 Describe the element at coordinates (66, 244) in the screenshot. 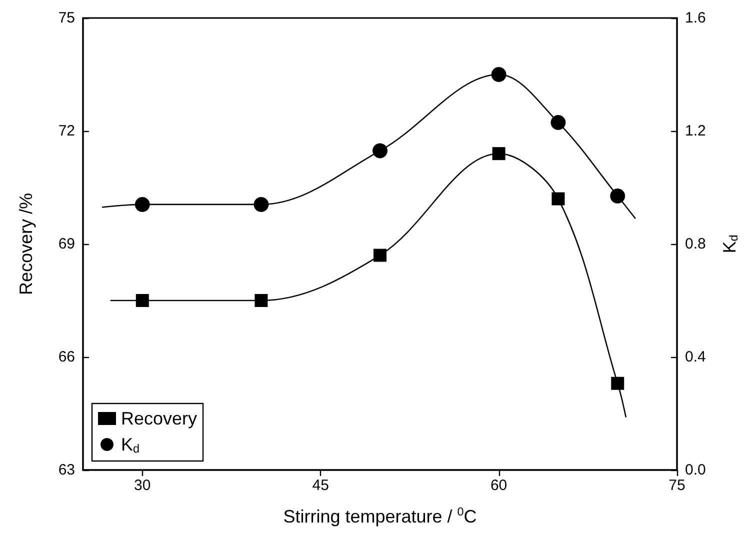

I see `y-tick-label: 69` at that location.